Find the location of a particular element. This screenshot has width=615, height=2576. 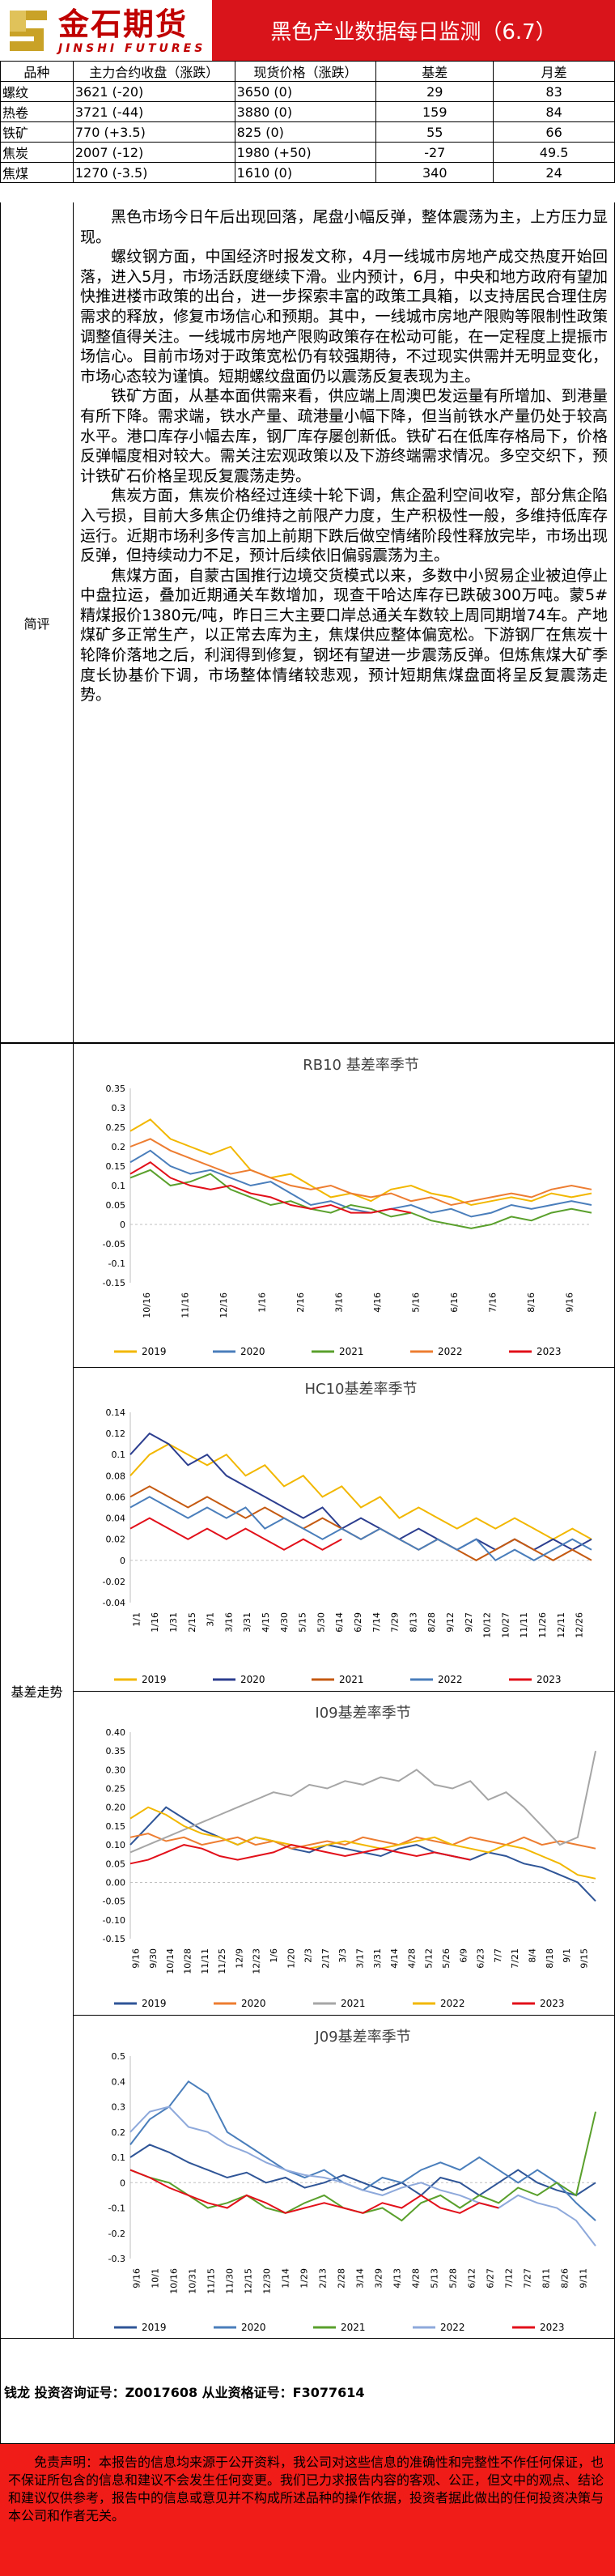

column-header: 品种 is located at coordinates (37, 71).